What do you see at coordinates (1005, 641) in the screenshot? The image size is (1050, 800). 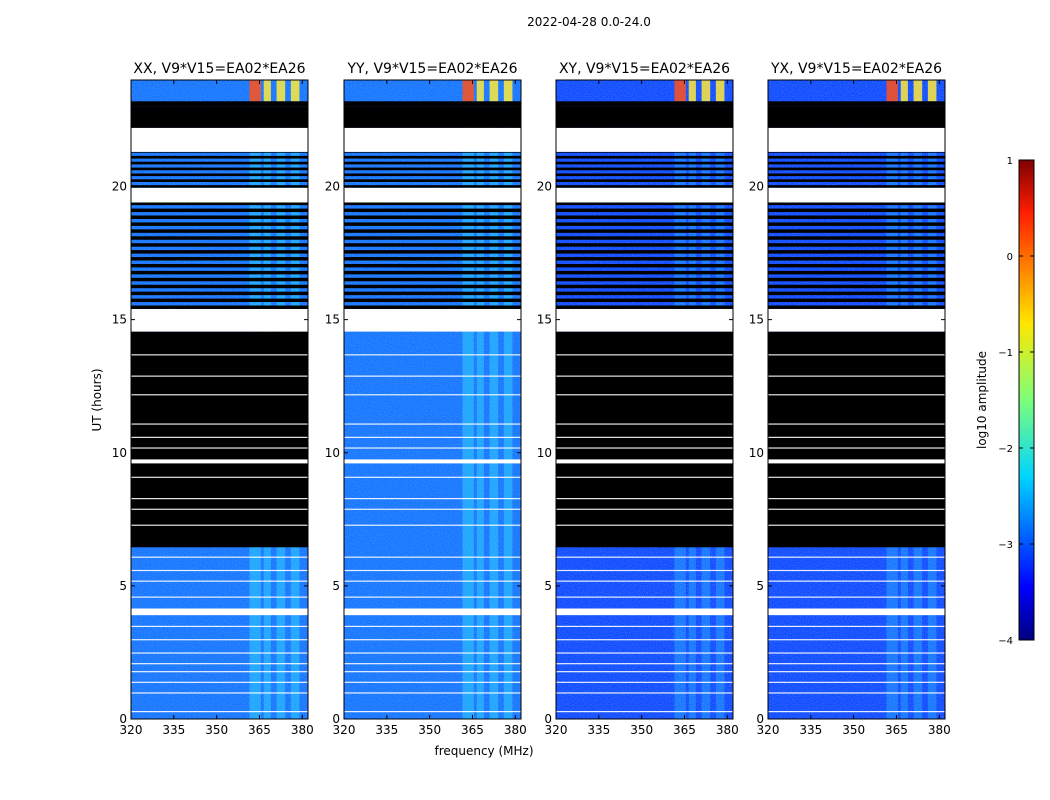 I see `colorbar-tick-label: −4` at bounding box center [1005, 641].